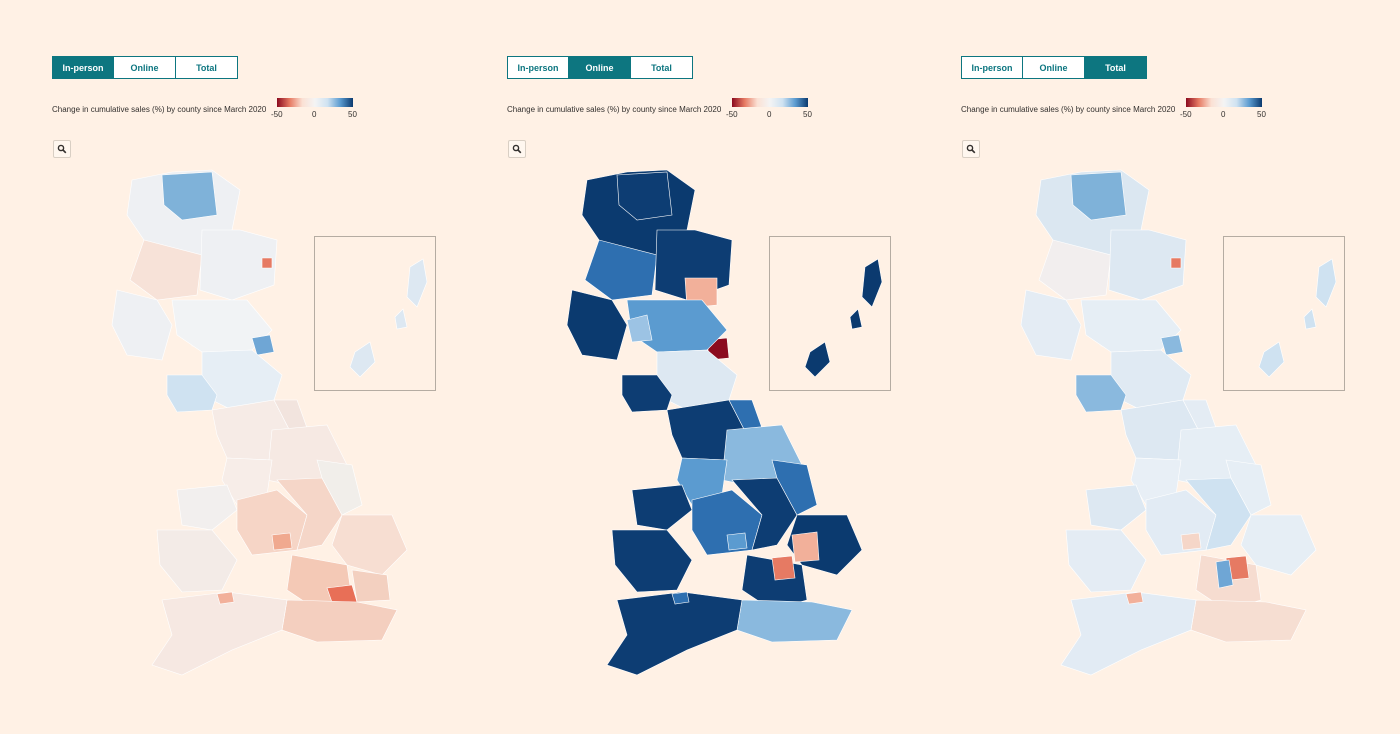 The image size is (1400, 734). I want to click on region-london, so click(783, 568).